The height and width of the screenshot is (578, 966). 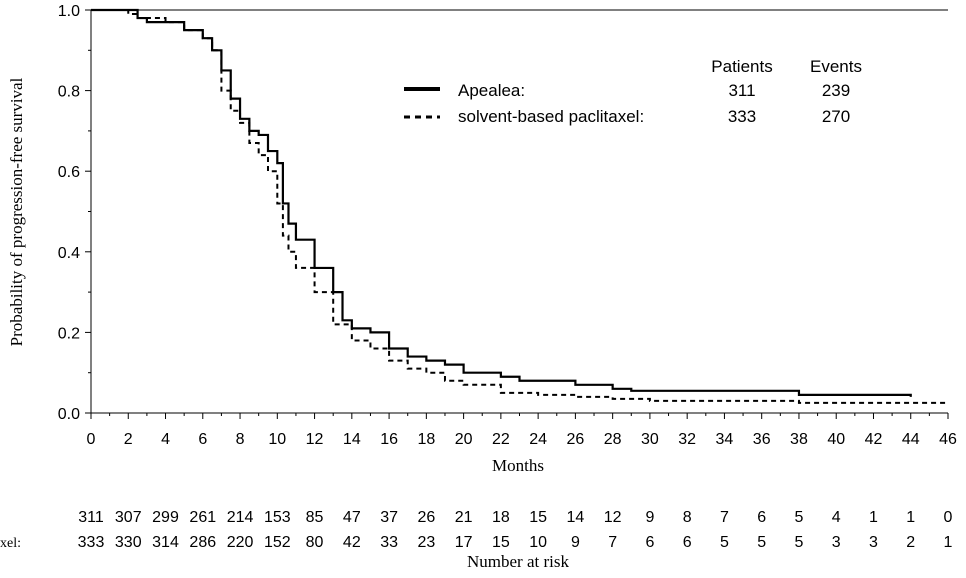 I want to click on risk-value: 12, so click(x=613, y=517).